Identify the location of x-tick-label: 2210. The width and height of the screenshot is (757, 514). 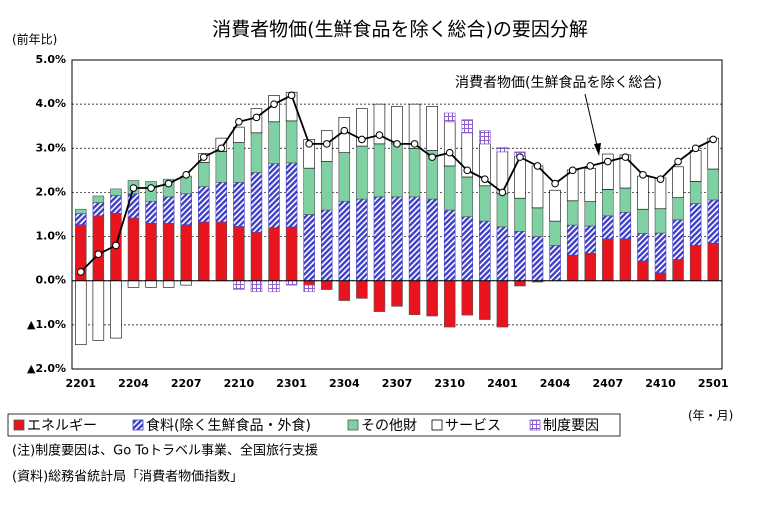
(239, 383).